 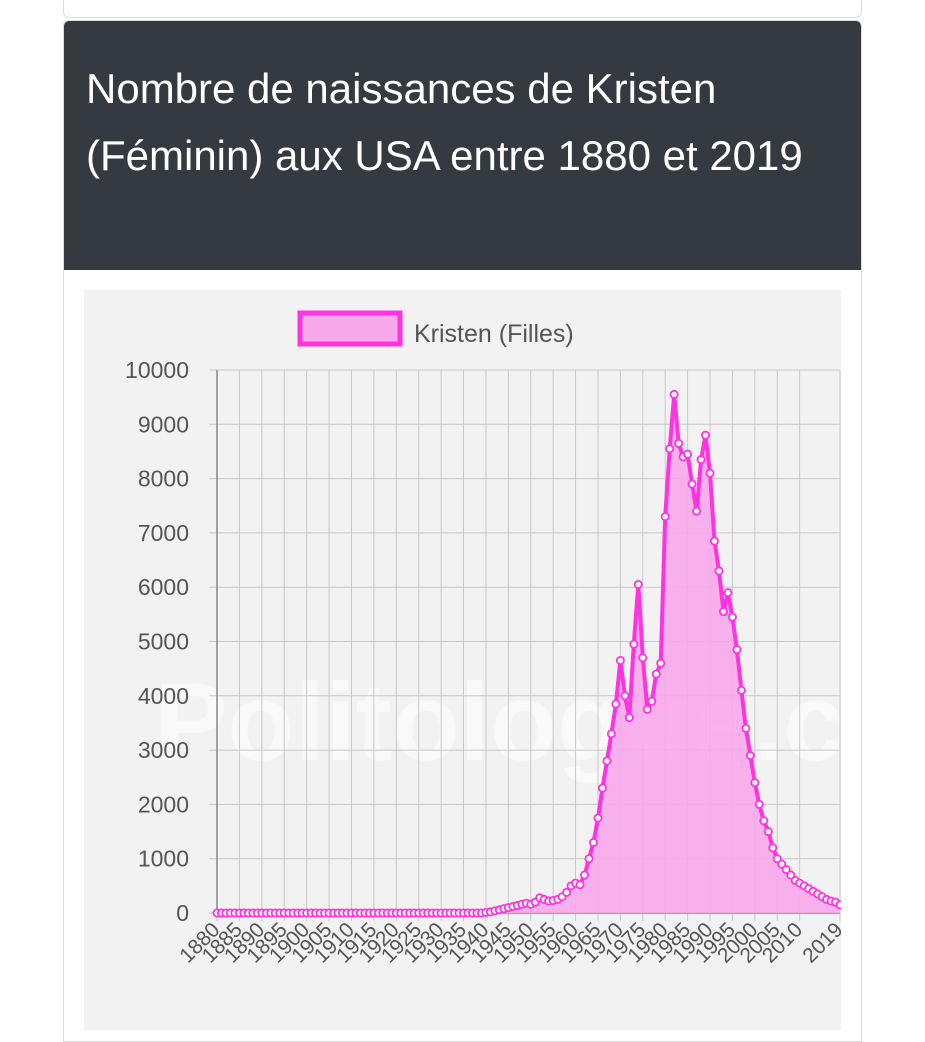 I want to click on previous-card, so click(x=462, y=9).